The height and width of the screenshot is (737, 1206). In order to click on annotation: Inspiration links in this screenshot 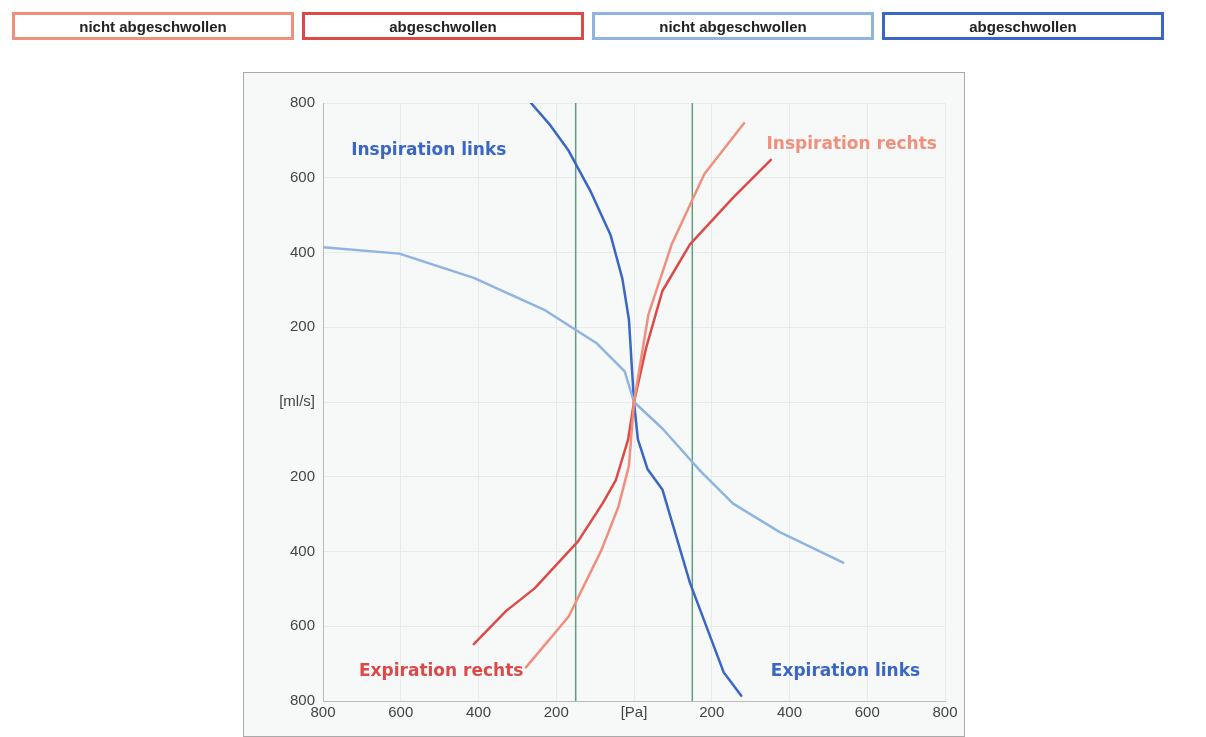, I will do `click(429, 149)`.